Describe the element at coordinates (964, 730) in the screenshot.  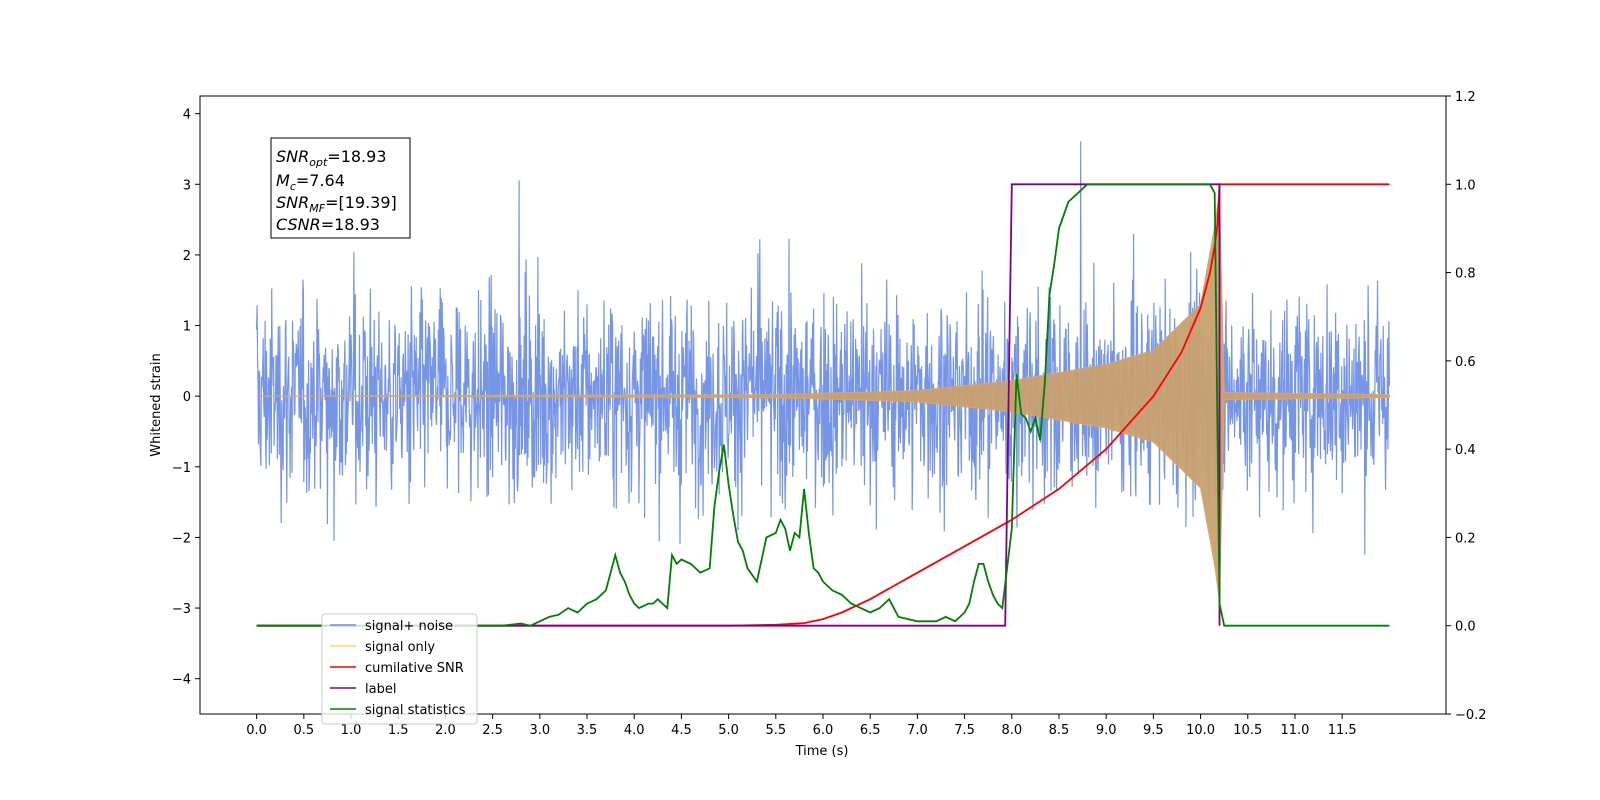
I see `x-tick-label: 7.5` at that location.